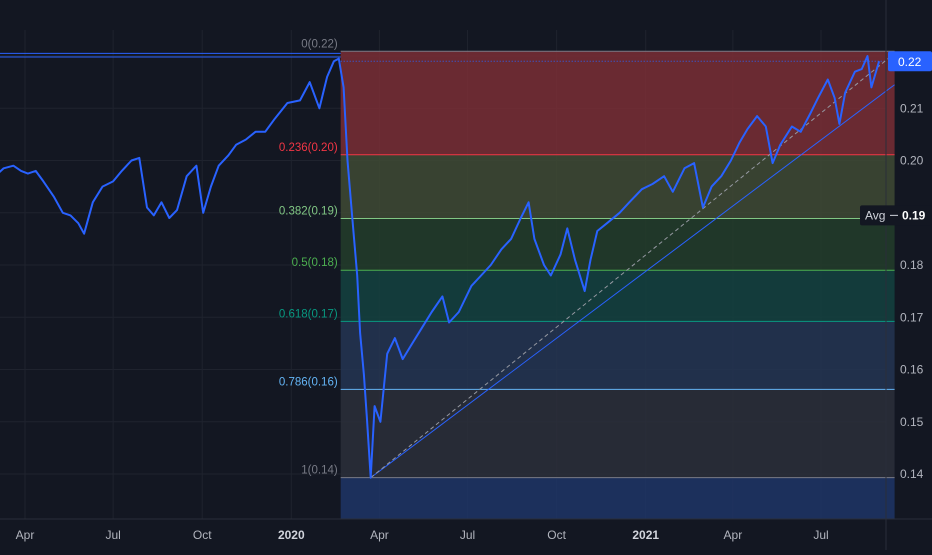 The width and height of the screenshot is (932, 555). Describe the element at coordinates (912, 422) in the screenshot. I see `y-tick-label: 0.15` at that location.